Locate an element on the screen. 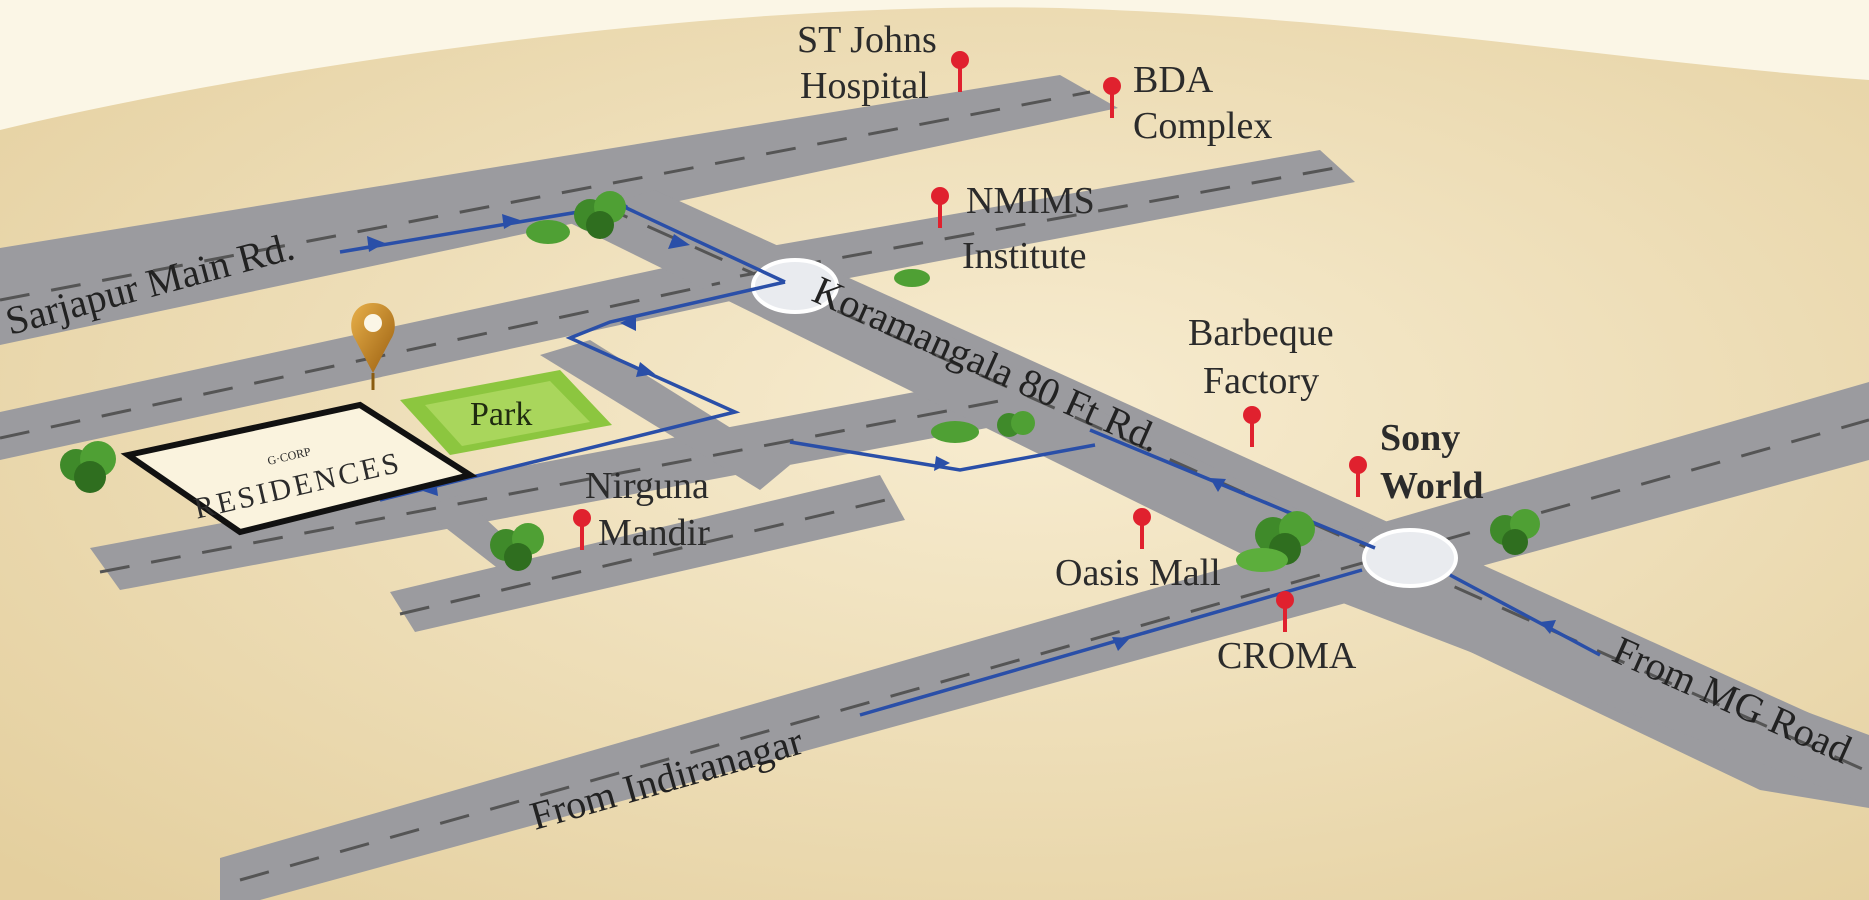 The image size is (1869, 900). park: Park is located at coordinates (506, 412).